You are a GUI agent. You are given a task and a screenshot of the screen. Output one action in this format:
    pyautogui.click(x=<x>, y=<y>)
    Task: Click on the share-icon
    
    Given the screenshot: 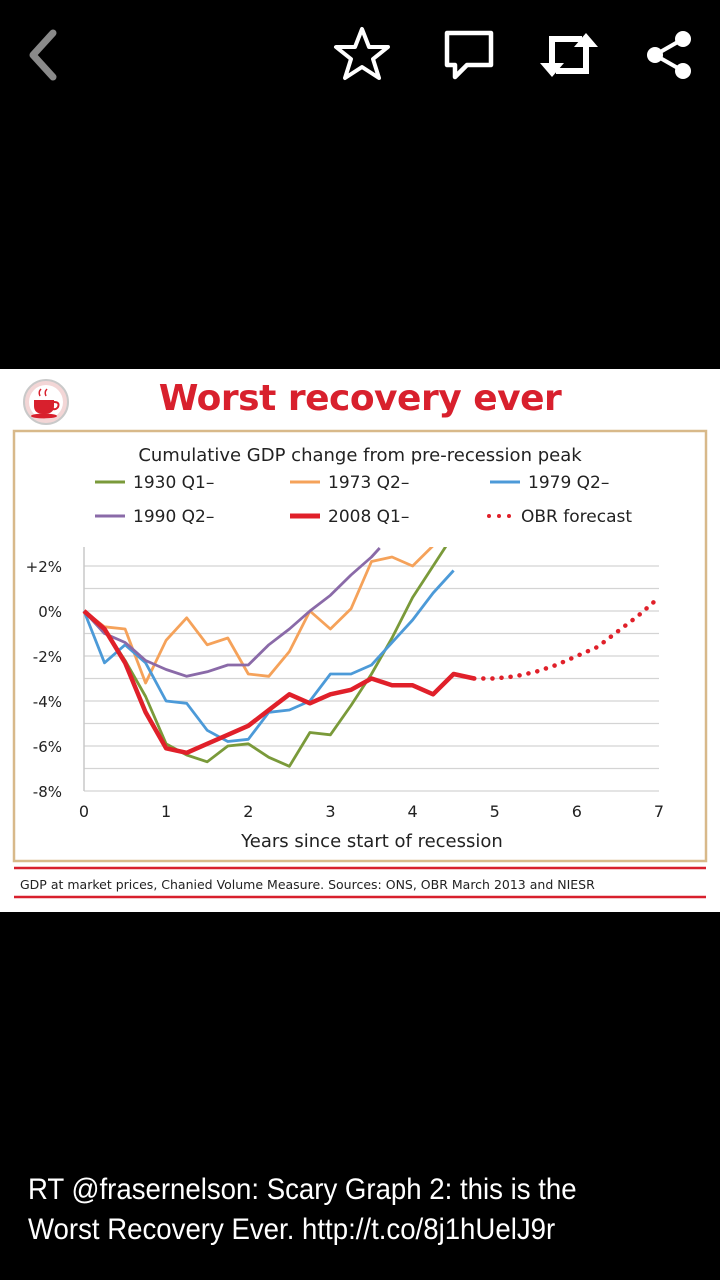 What is the action you would take?
    pyautogui.click(x=669, y=55)
    